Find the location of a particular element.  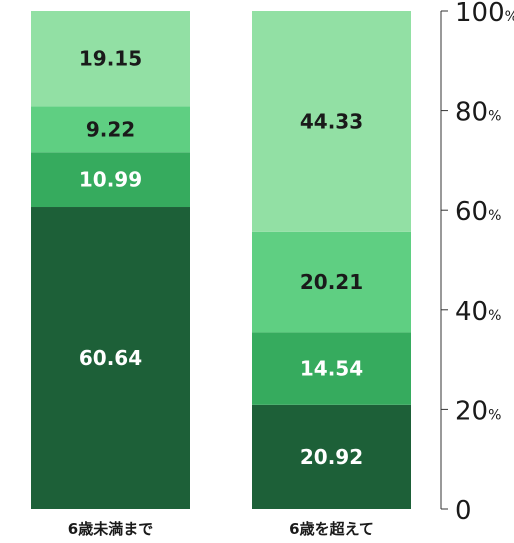

x-axis-labels: 6歳未満まで 6歳を超えて is located at coordinates (221, 529).